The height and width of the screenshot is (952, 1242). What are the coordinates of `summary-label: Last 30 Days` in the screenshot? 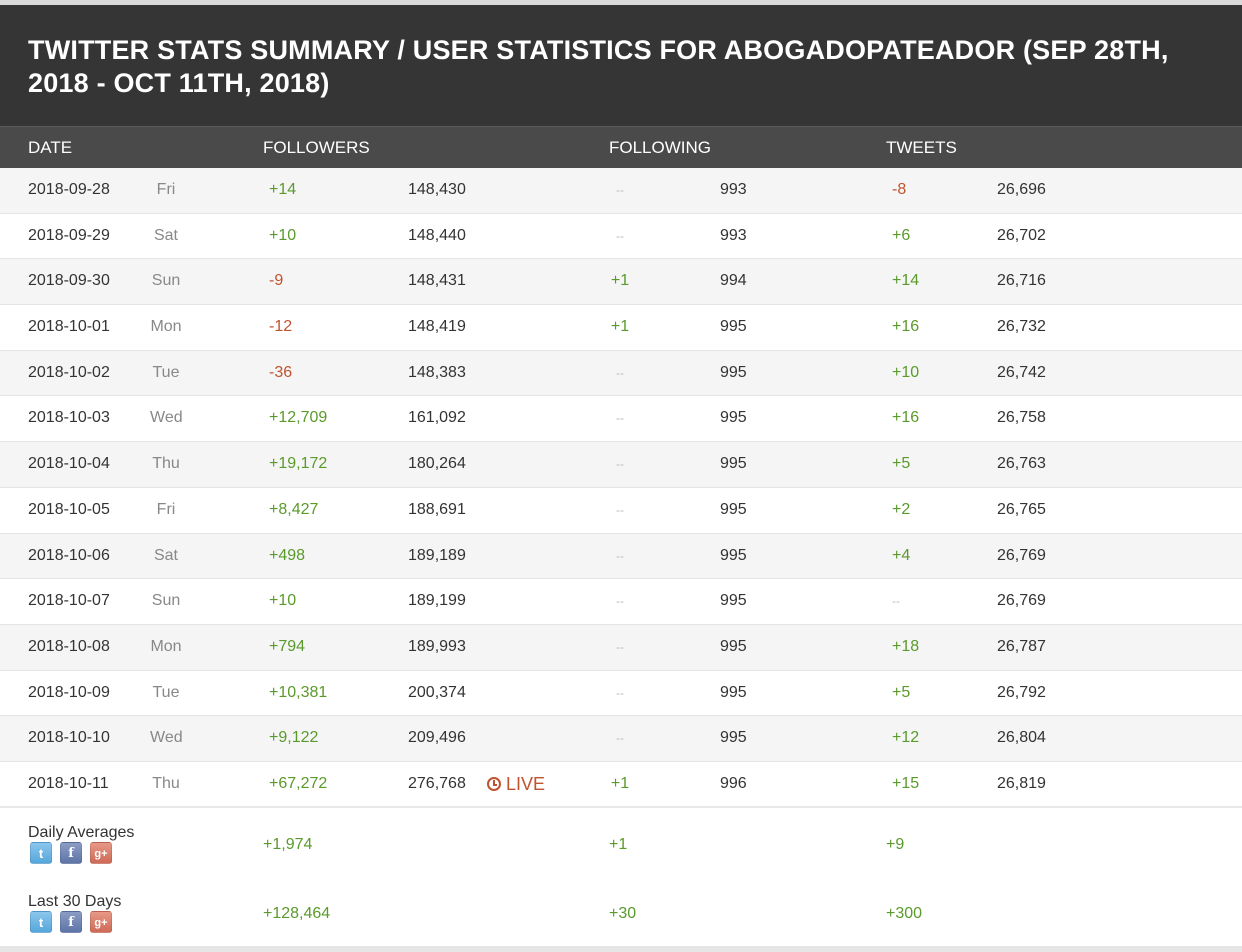 It's located at (75, 901).